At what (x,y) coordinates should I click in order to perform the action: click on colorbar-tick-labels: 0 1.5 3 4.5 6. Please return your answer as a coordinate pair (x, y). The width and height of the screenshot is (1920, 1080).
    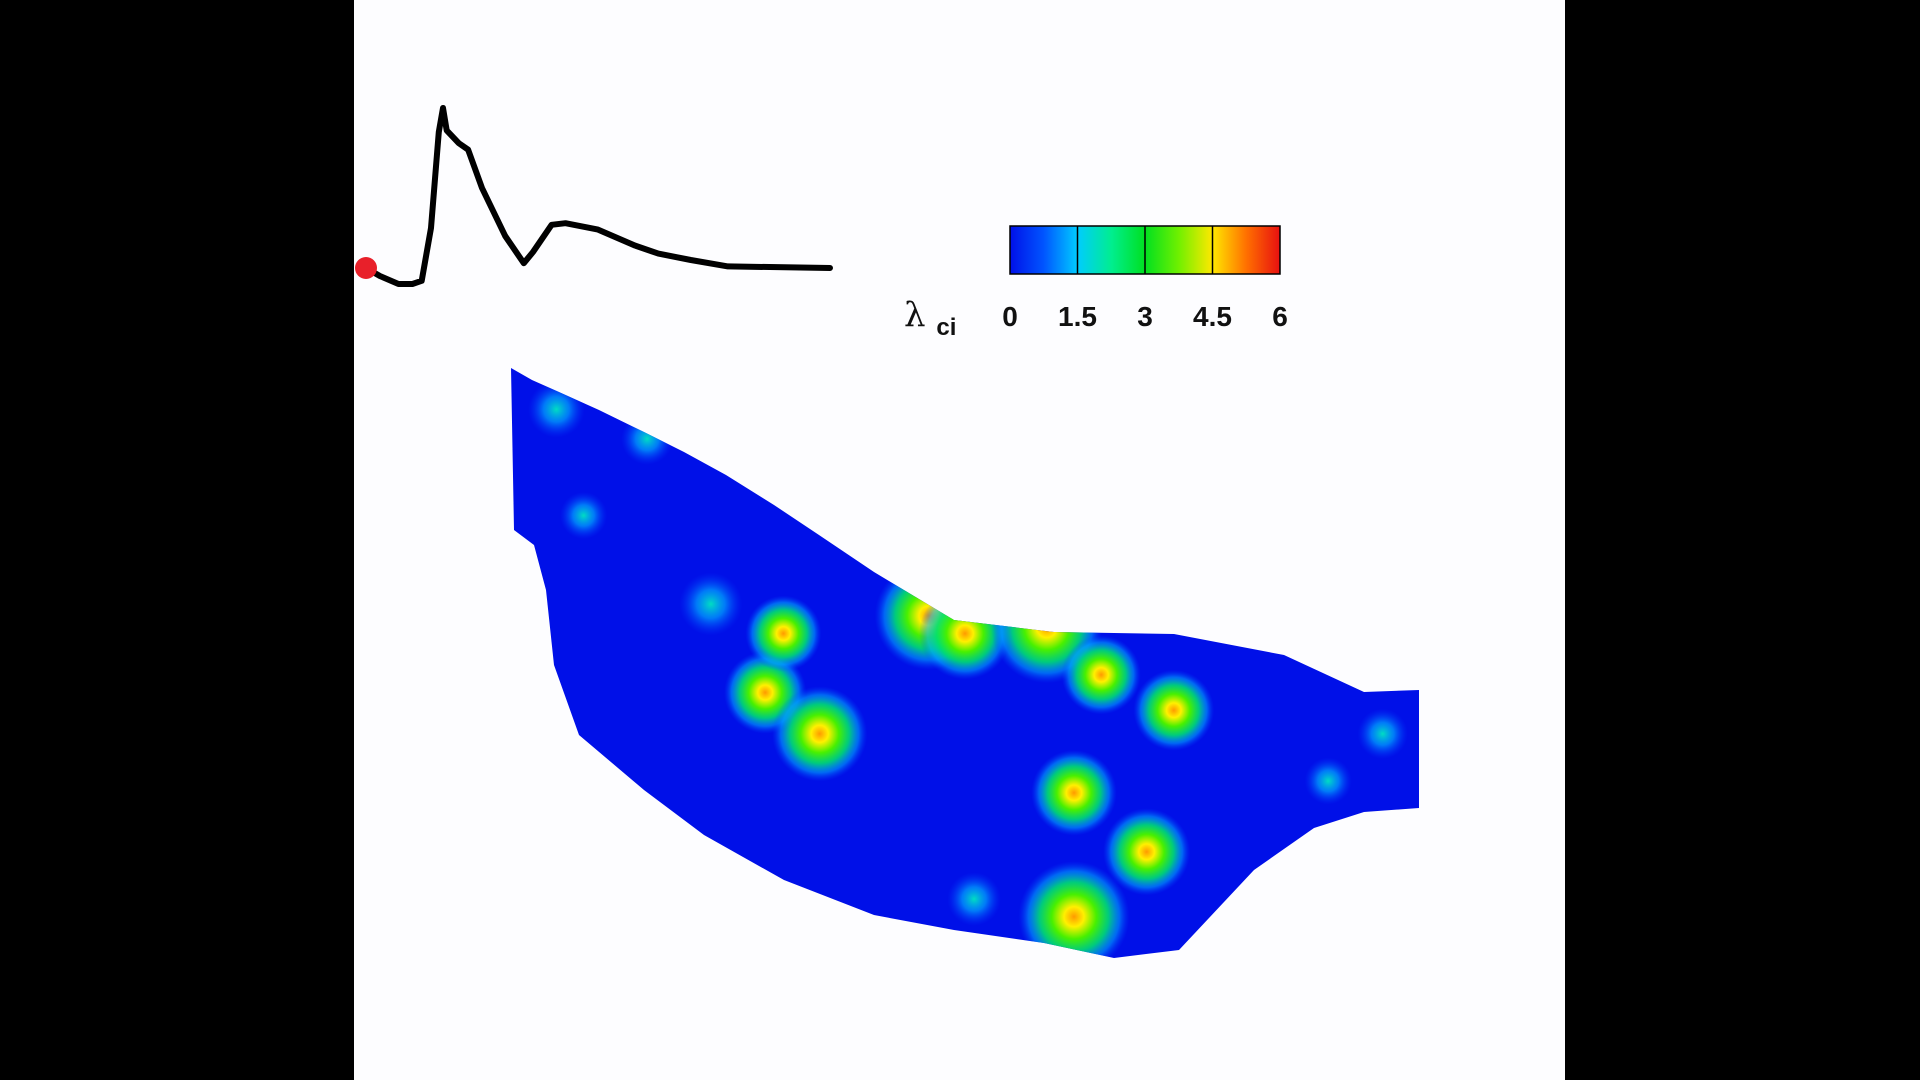
    Looking at the image, I should click on (1145, 316).